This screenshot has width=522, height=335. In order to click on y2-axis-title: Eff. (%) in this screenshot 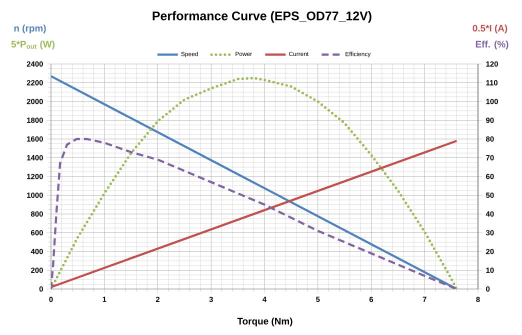, I will do `click(492, 45)`.